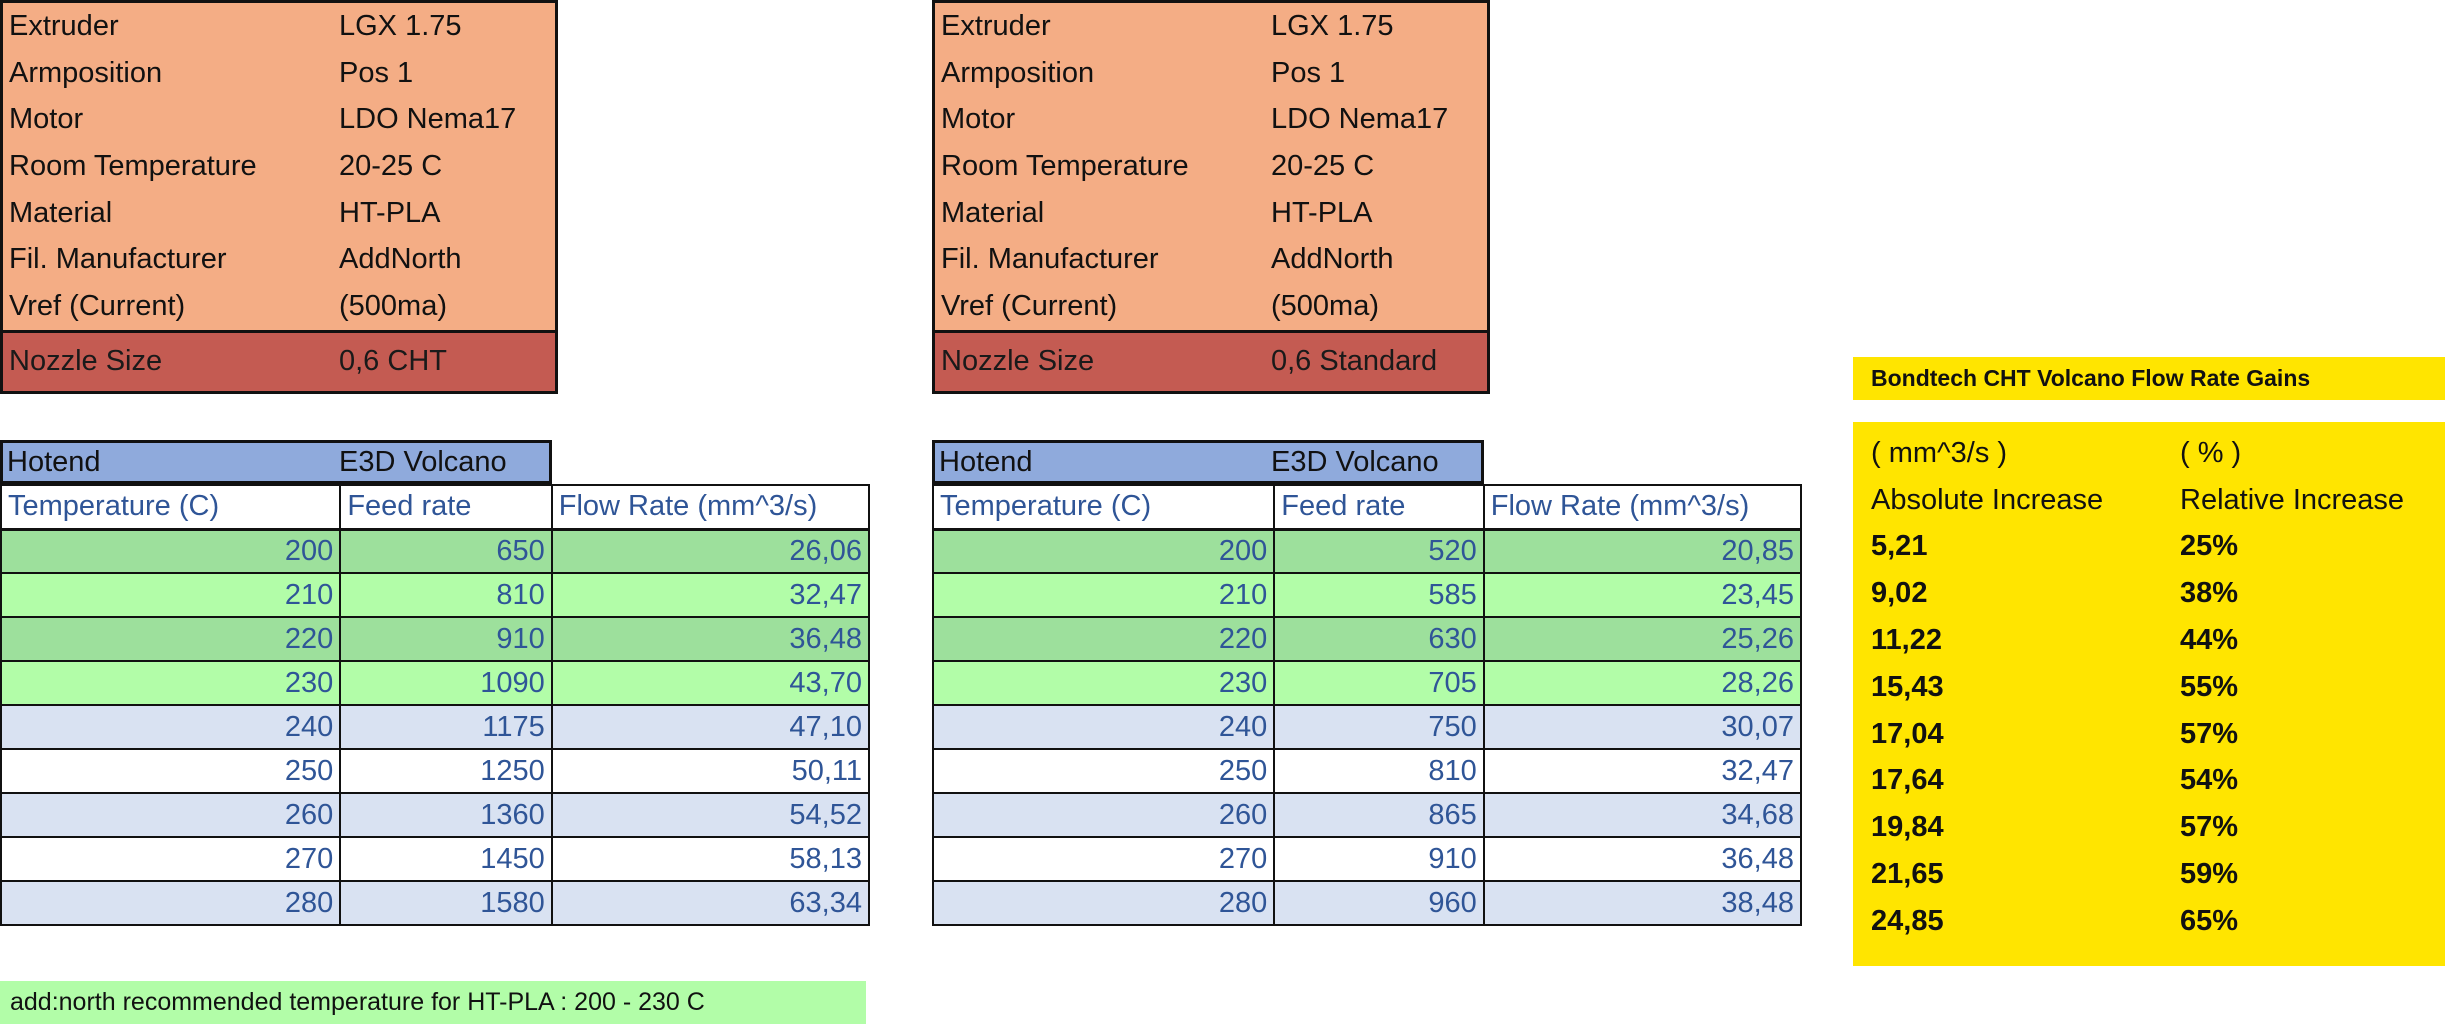 The image size is (2445, 1024). What do you see at coordinates (1018, 72) in the screenshot?
I see `spec-label: Armposition` at bounding box center [1018, 72].